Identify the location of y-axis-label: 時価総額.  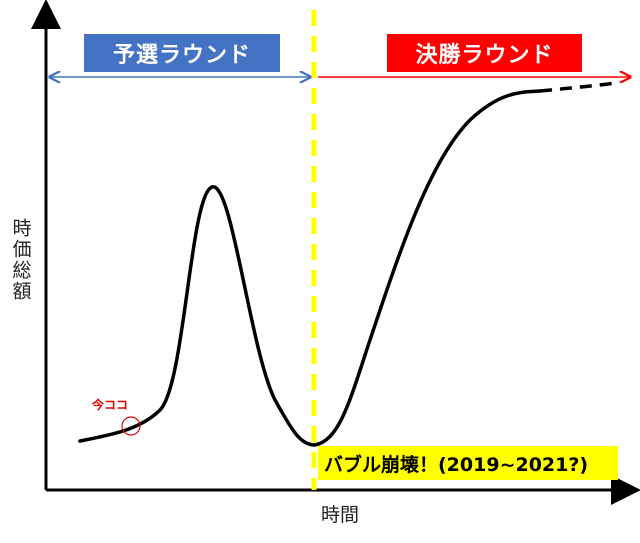
(20, 260).